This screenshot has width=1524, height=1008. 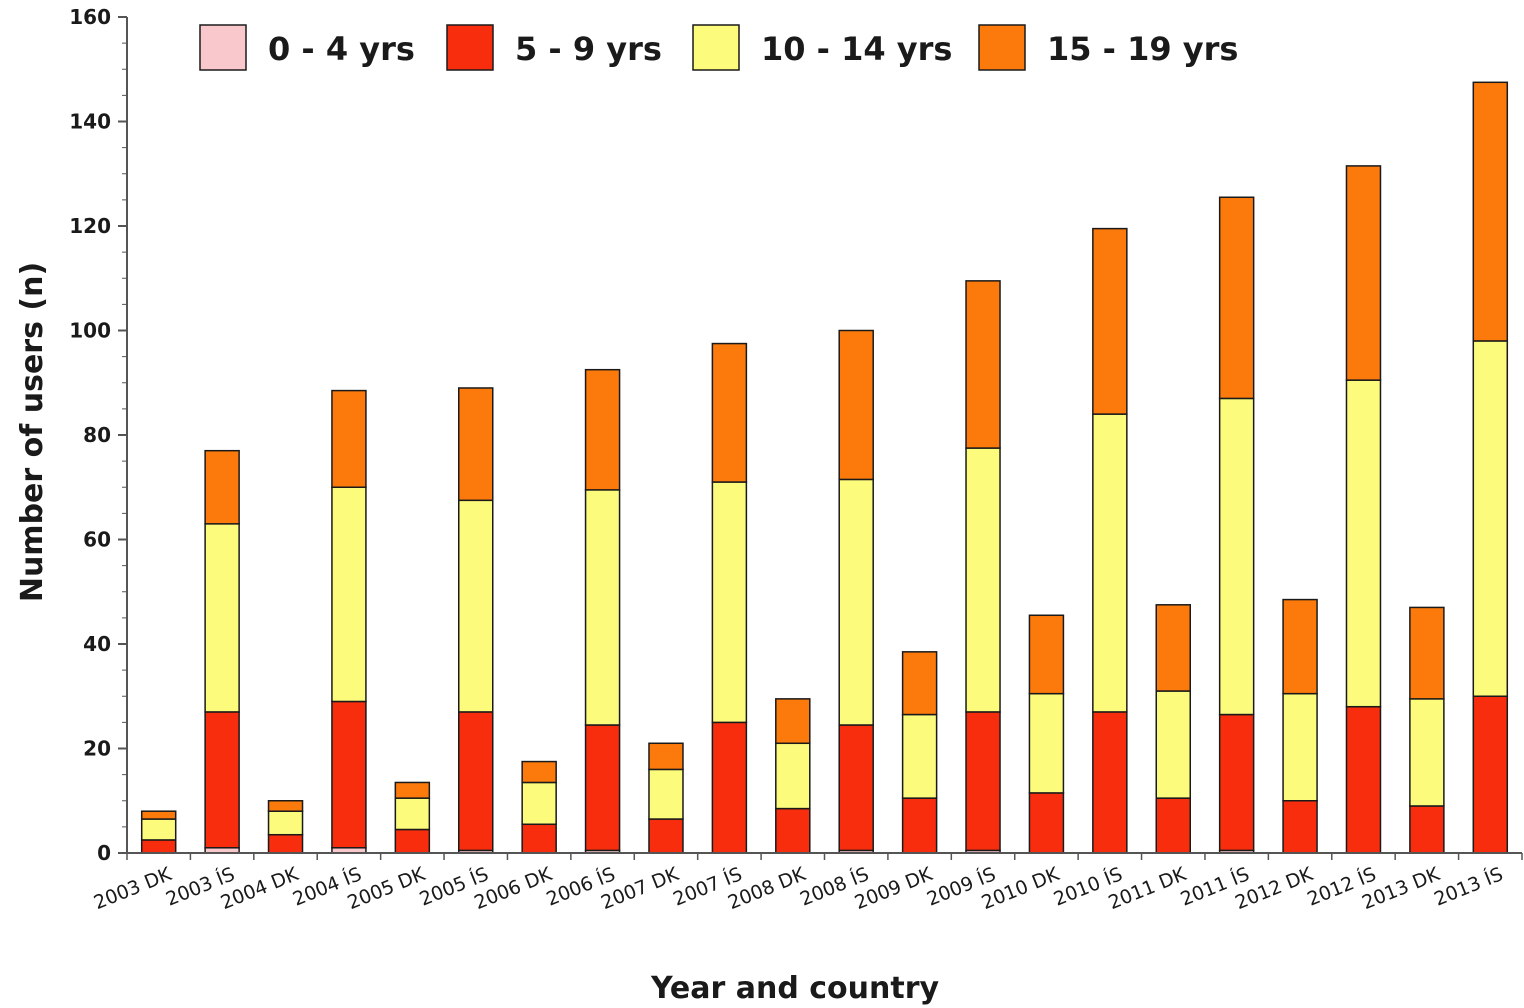 I want to click on legend-label: 15 - 19 yrs, so click(x=1142, y=49).